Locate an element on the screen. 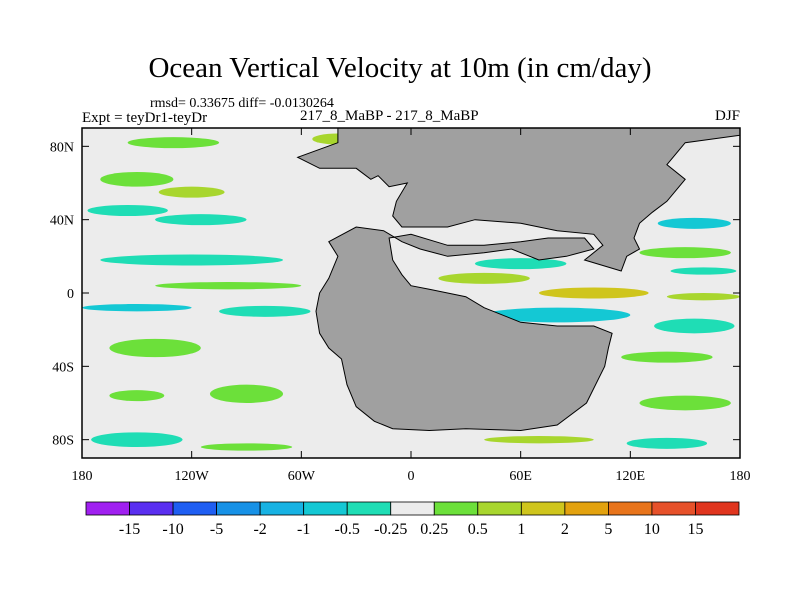  colorbar: -15 -10 -5 -2 -1 -0.5 -0.25 0.25 0.5 1 2 5 10 15 is located at coordinates (412, 519).